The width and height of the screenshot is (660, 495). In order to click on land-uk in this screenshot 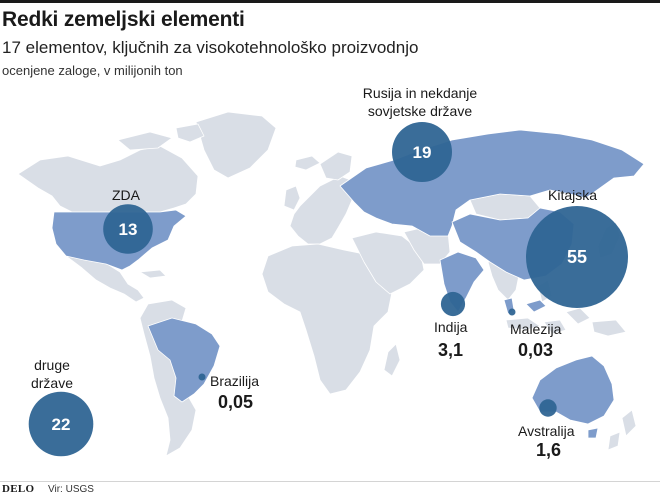, I will do `click(292, 198)`.